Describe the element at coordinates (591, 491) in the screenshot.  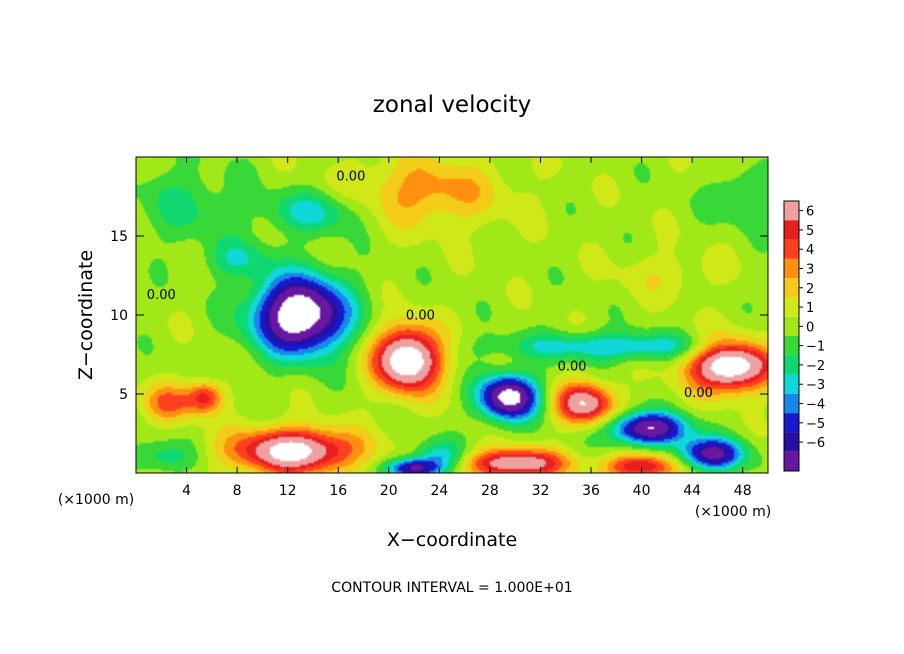
I see `x-tick-label: 36` at that location.